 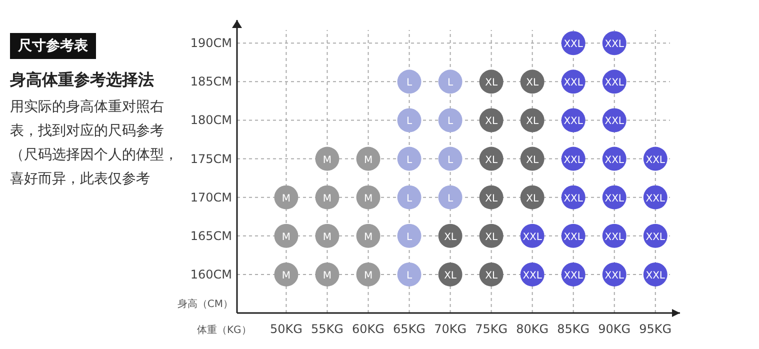 What do you see at coordinates (574, 160) in the screenshot?
I see `series-label: XXL` at bounding box center [574, 160].